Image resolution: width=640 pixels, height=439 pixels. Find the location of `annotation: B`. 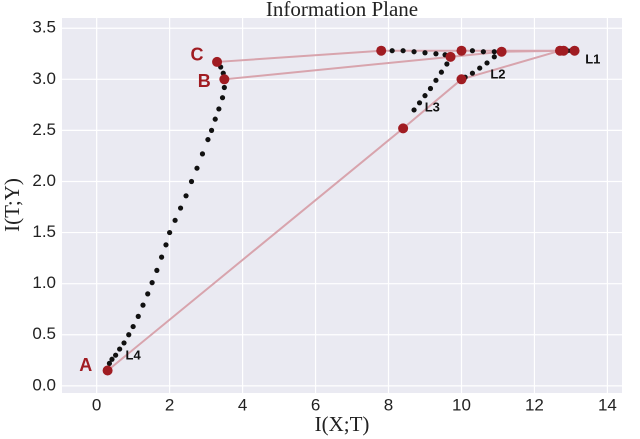

annotation: B is located at coordinates (204, 81).